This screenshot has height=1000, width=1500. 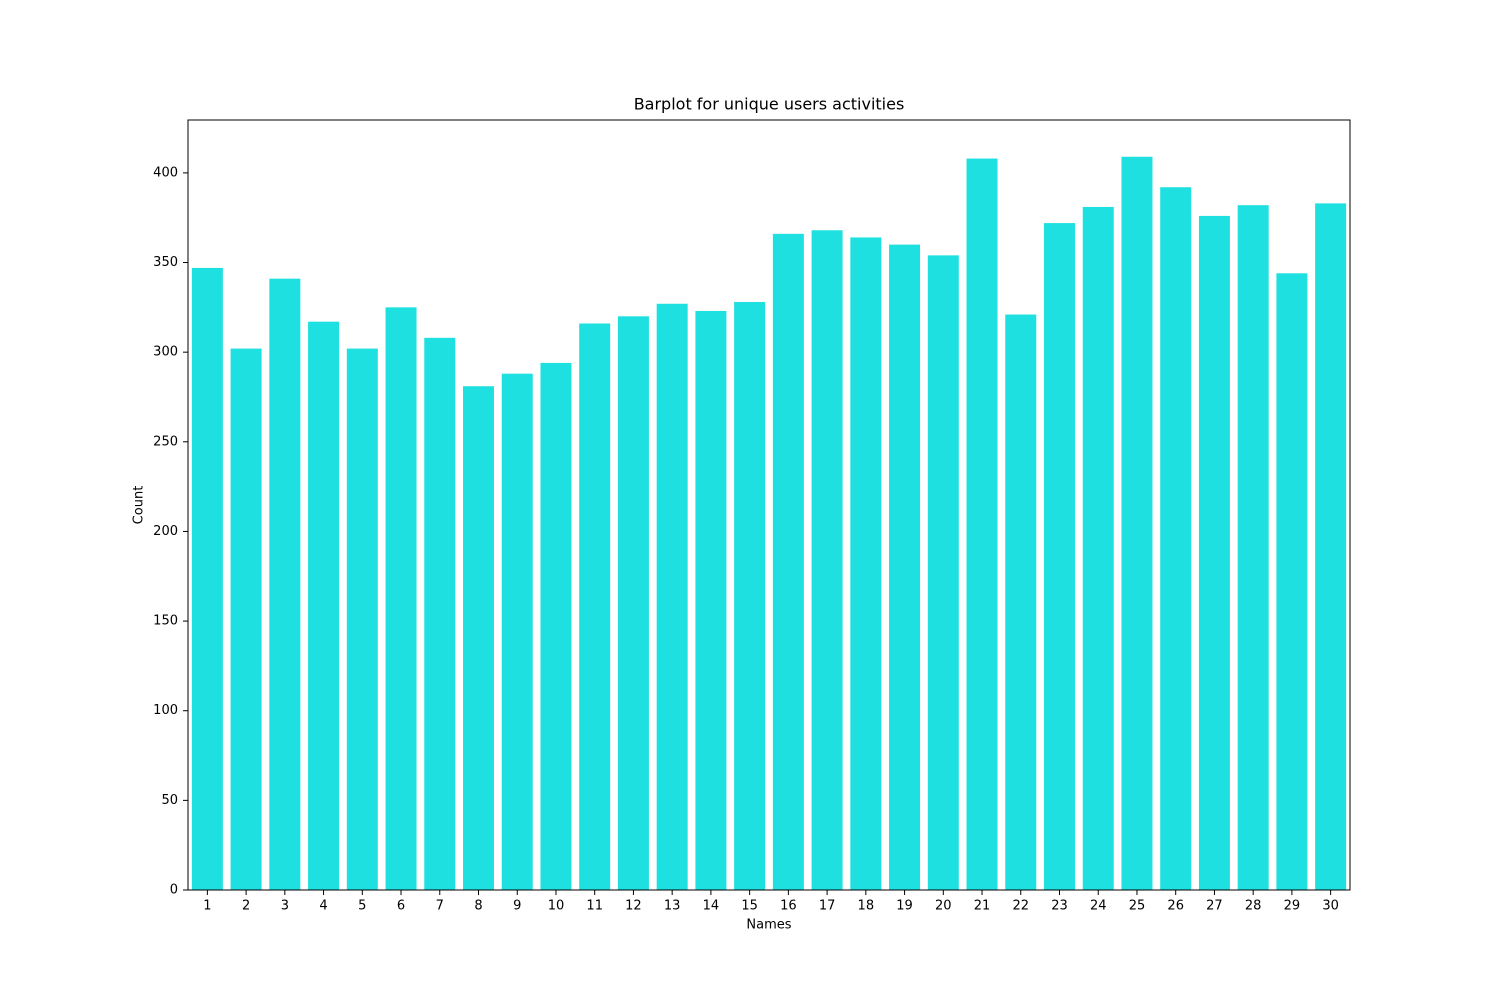 What do you see at coordinates (633, 906) in the screenshot?
I see `x-tick-label: 12` at bounding box center [633, 906].